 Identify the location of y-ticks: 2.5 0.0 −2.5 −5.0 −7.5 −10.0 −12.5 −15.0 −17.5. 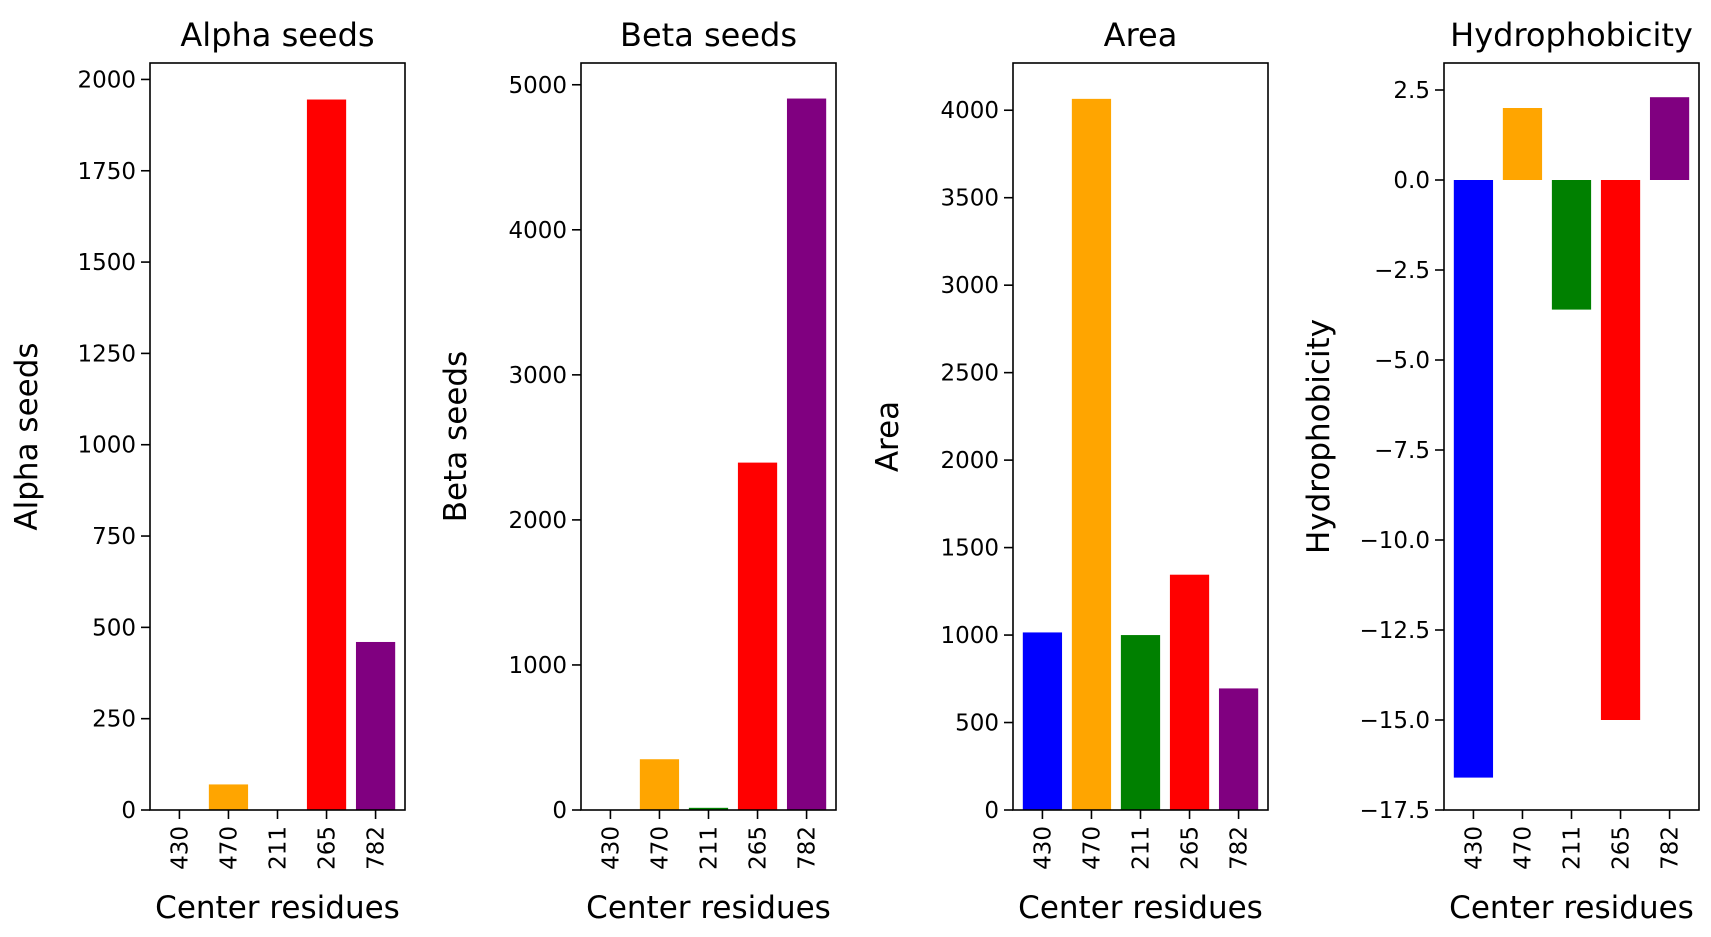
(1402, 451).